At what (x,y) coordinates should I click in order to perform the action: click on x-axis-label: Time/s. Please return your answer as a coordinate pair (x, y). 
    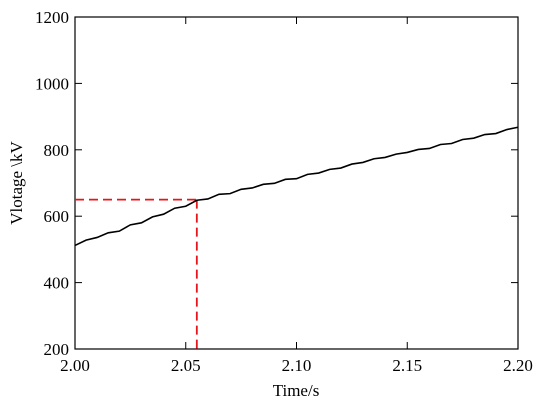
    Looking at the image, I should click on (296, 390).